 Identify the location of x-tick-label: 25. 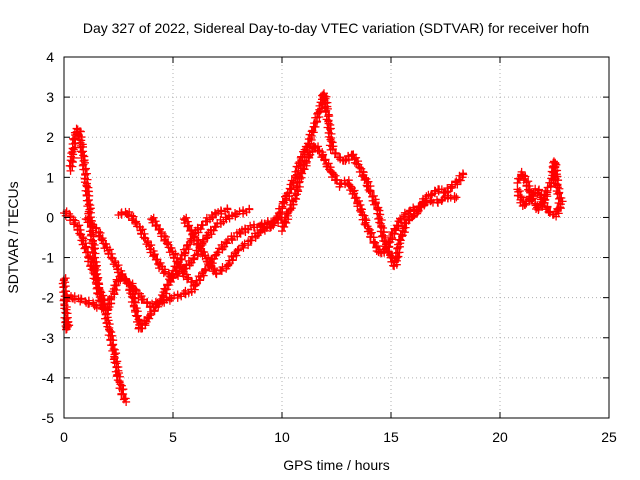
(609, 437).